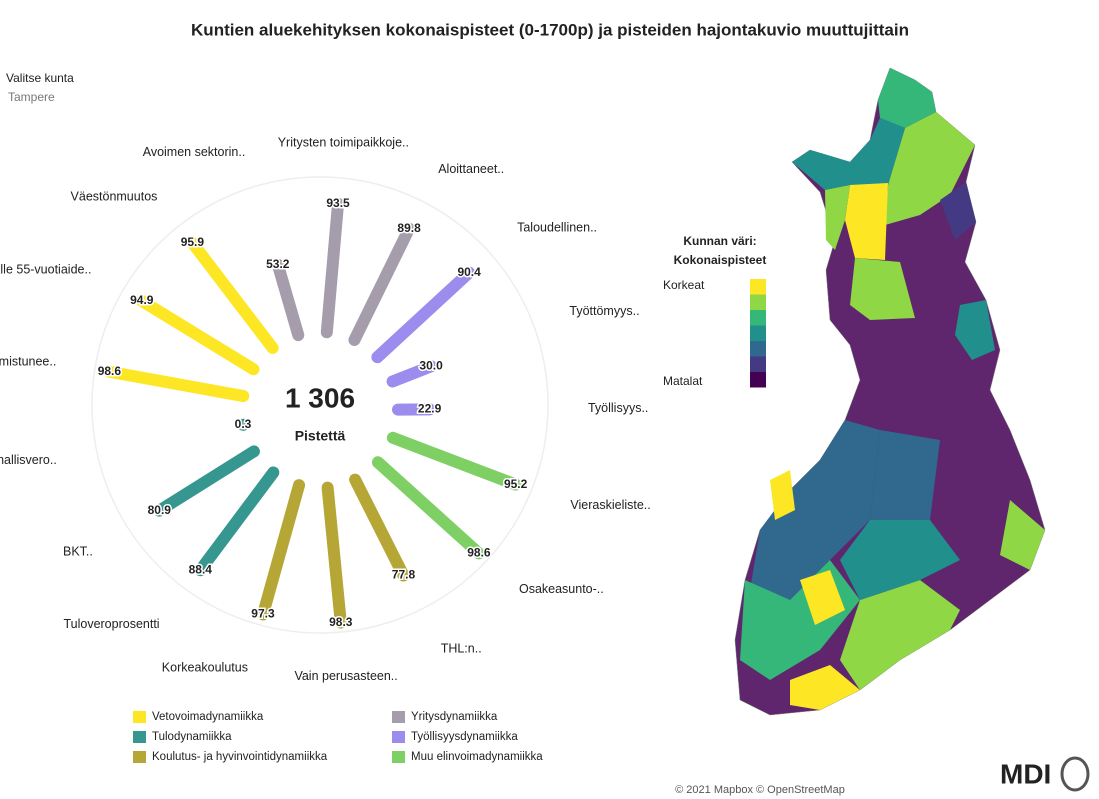  What do you see at coordinates (201, 569) in the screenshot?
I see `value-label: 88.4` at bounding box center [201, 569].